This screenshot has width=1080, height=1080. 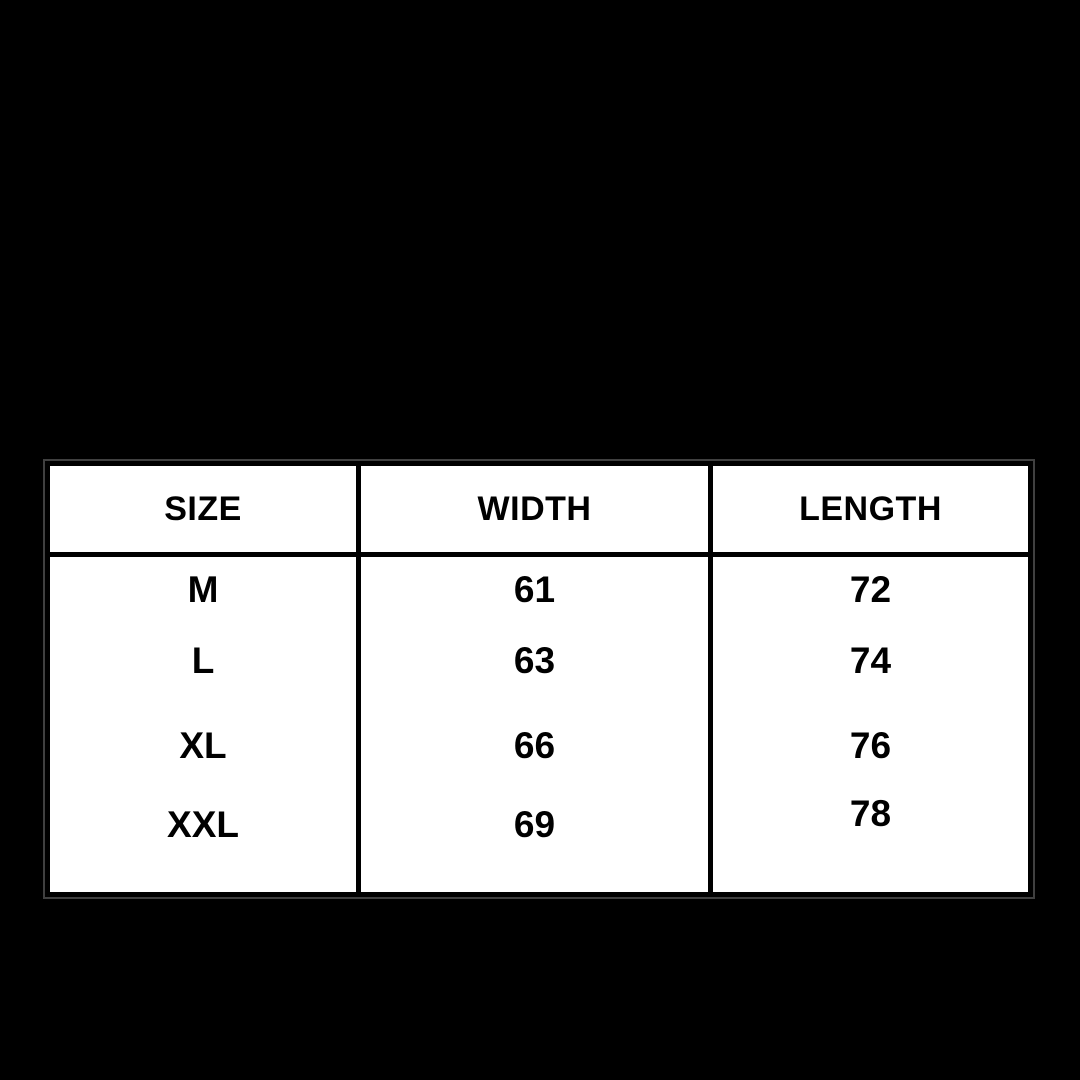 I want to click on length-cell-l: 74, so click(x=870, y=660).